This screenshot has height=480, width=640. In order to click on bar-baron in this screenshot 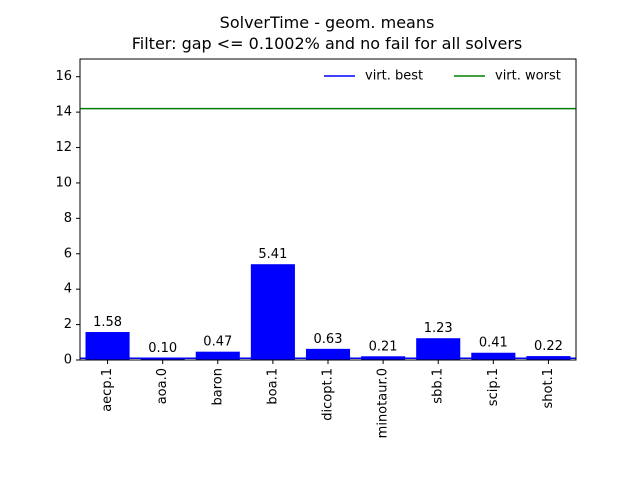, I will do `click(217, 355)`.